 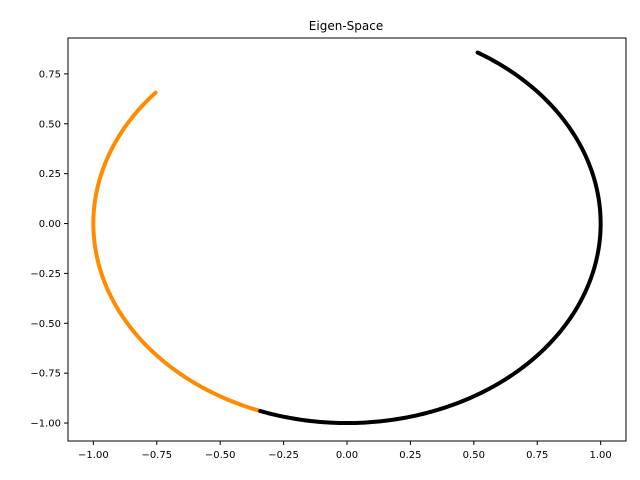 I want to click on x-tick-label: 0.25, so click(x=410, y=455).